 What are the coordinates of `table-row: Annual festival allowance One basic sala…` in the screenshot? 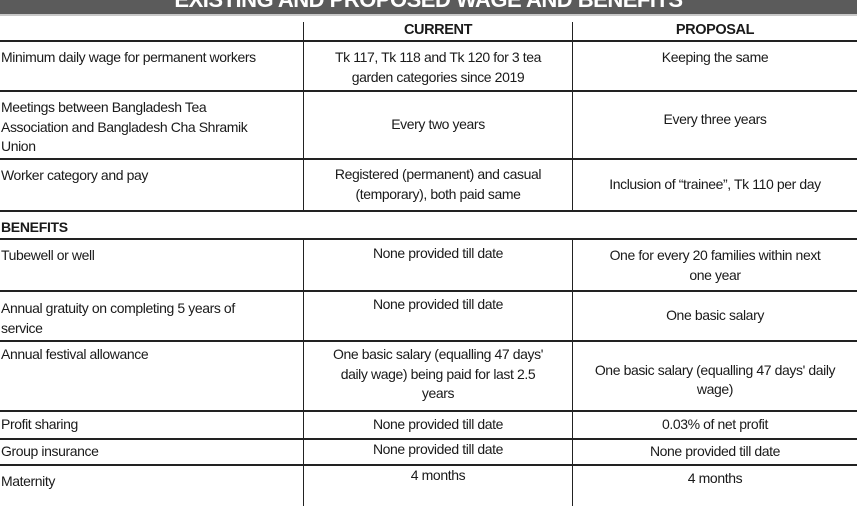 It's located at (428, 377).